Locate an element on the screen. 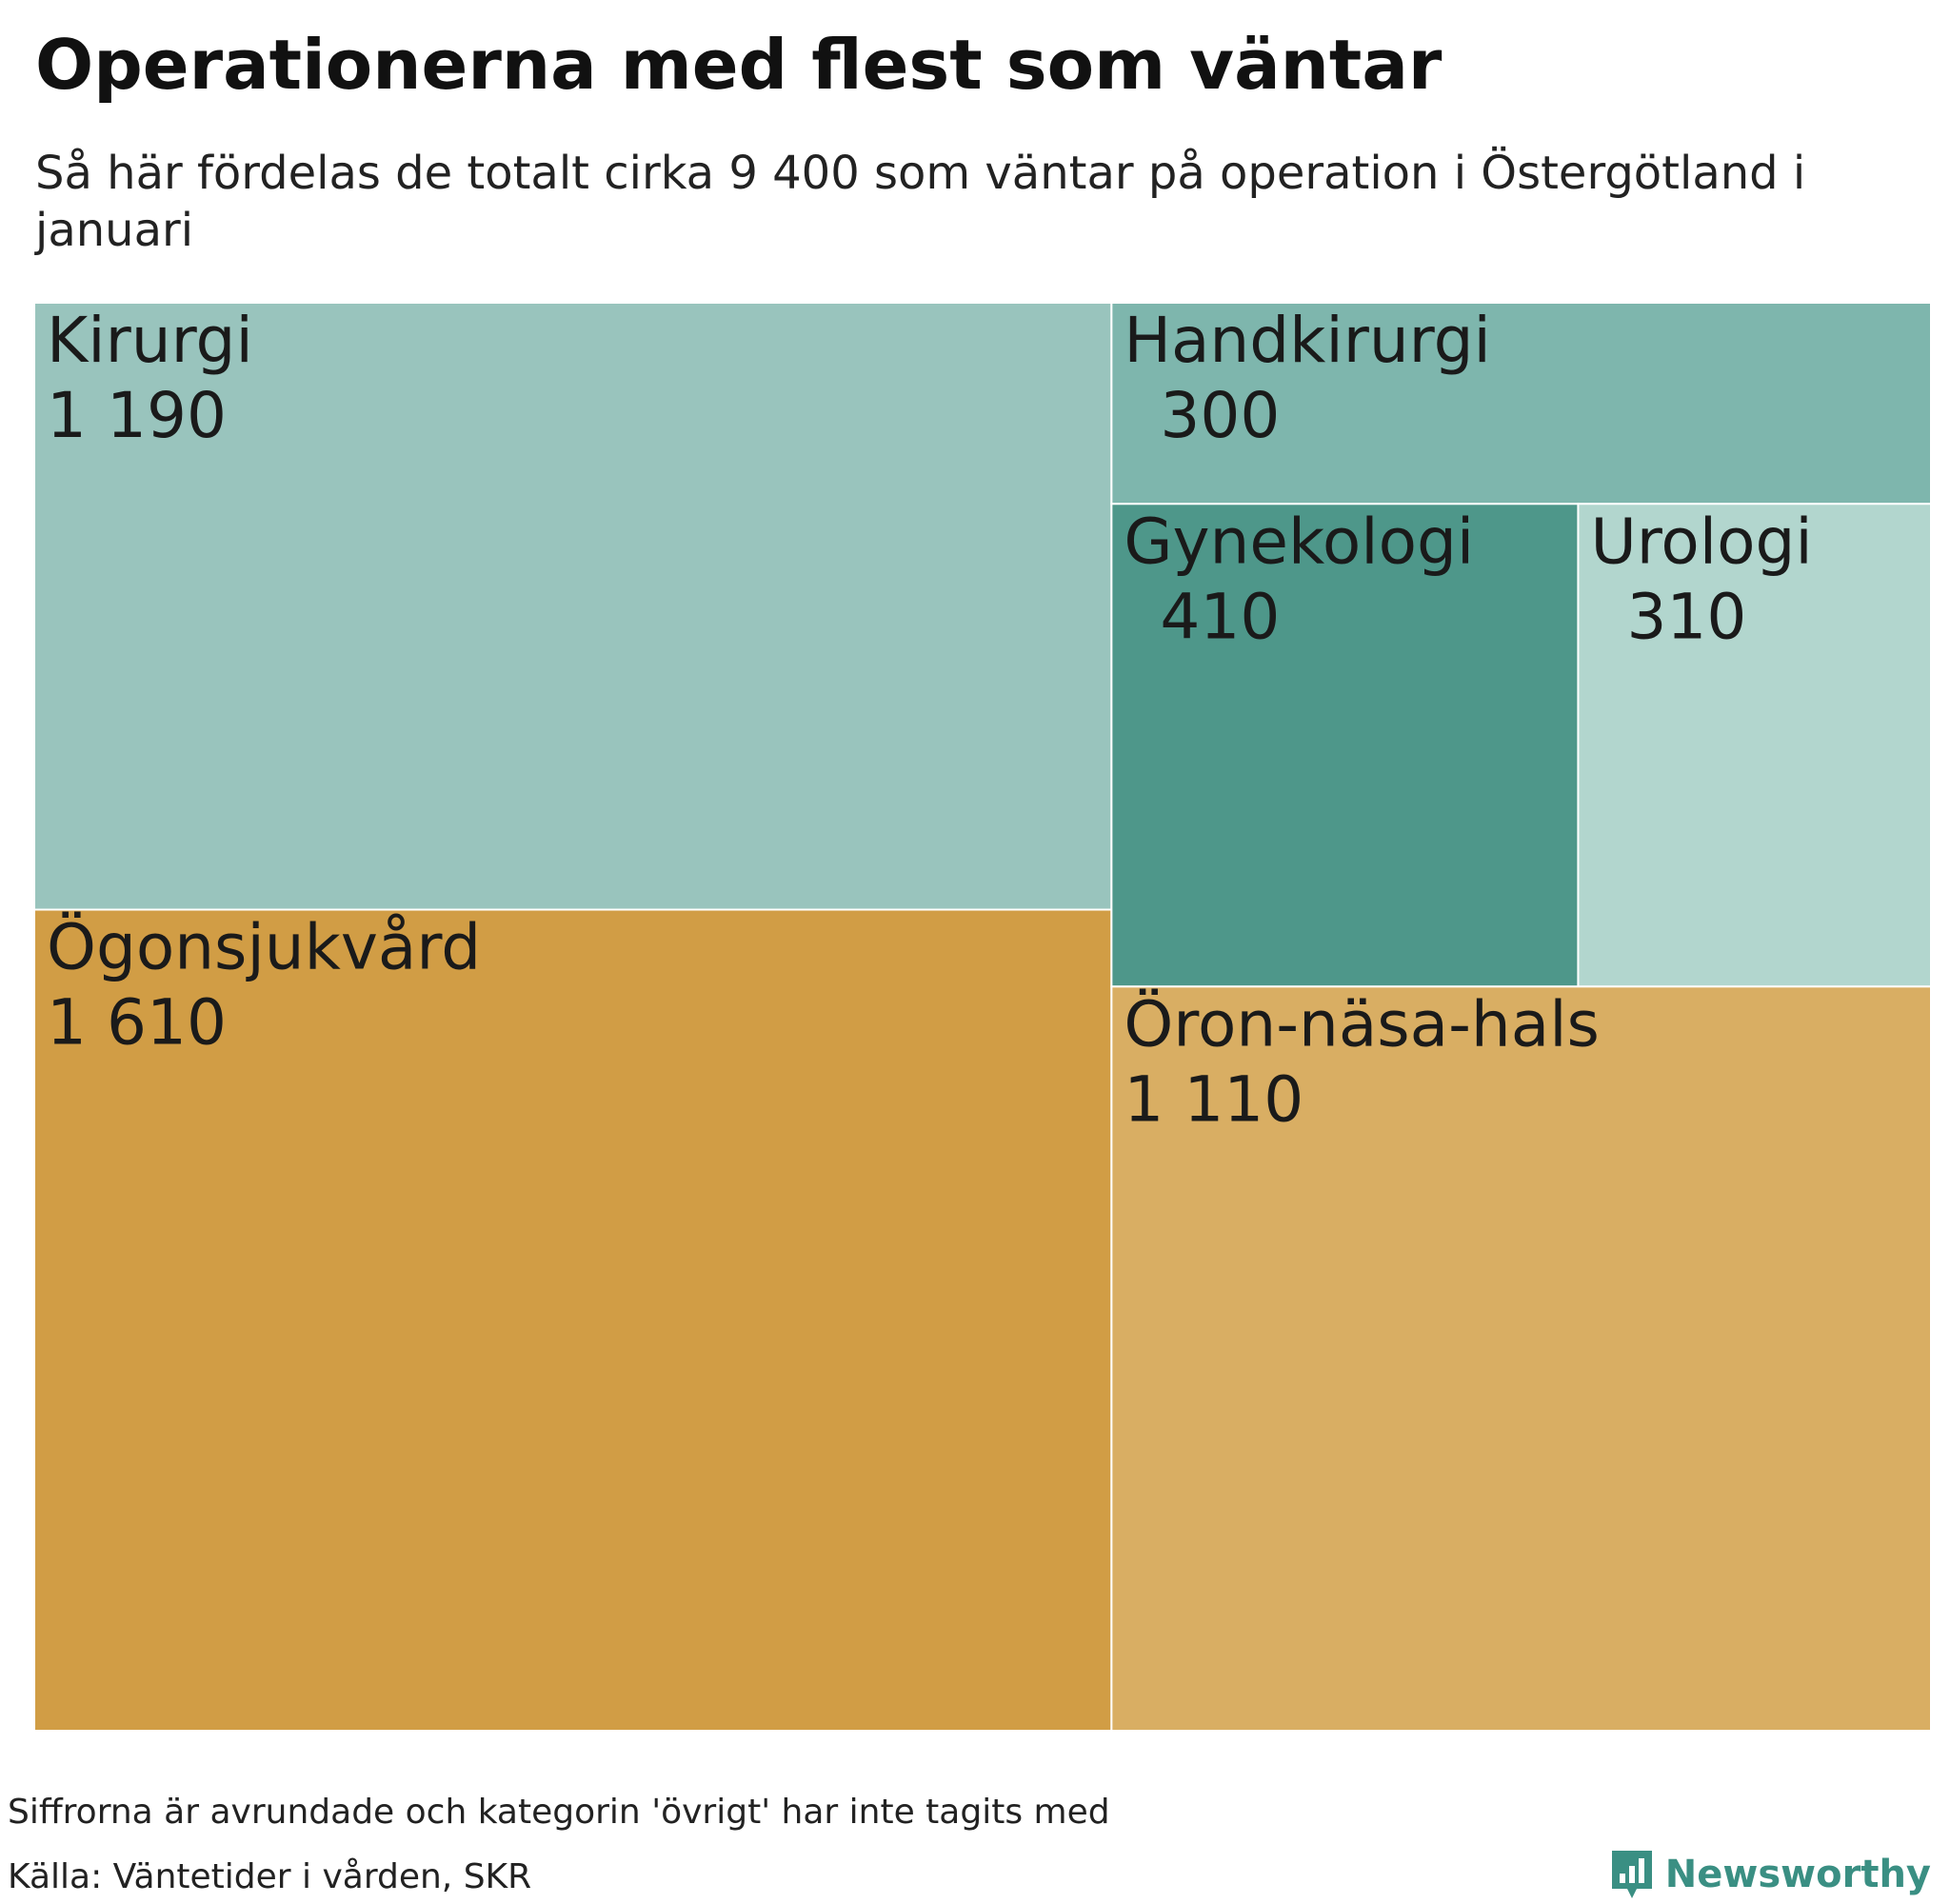 The width and height of the screenshot is (1950, 1904). tile-name-label: Öron-näsa-hals is located at coordinates (1362, 1024).